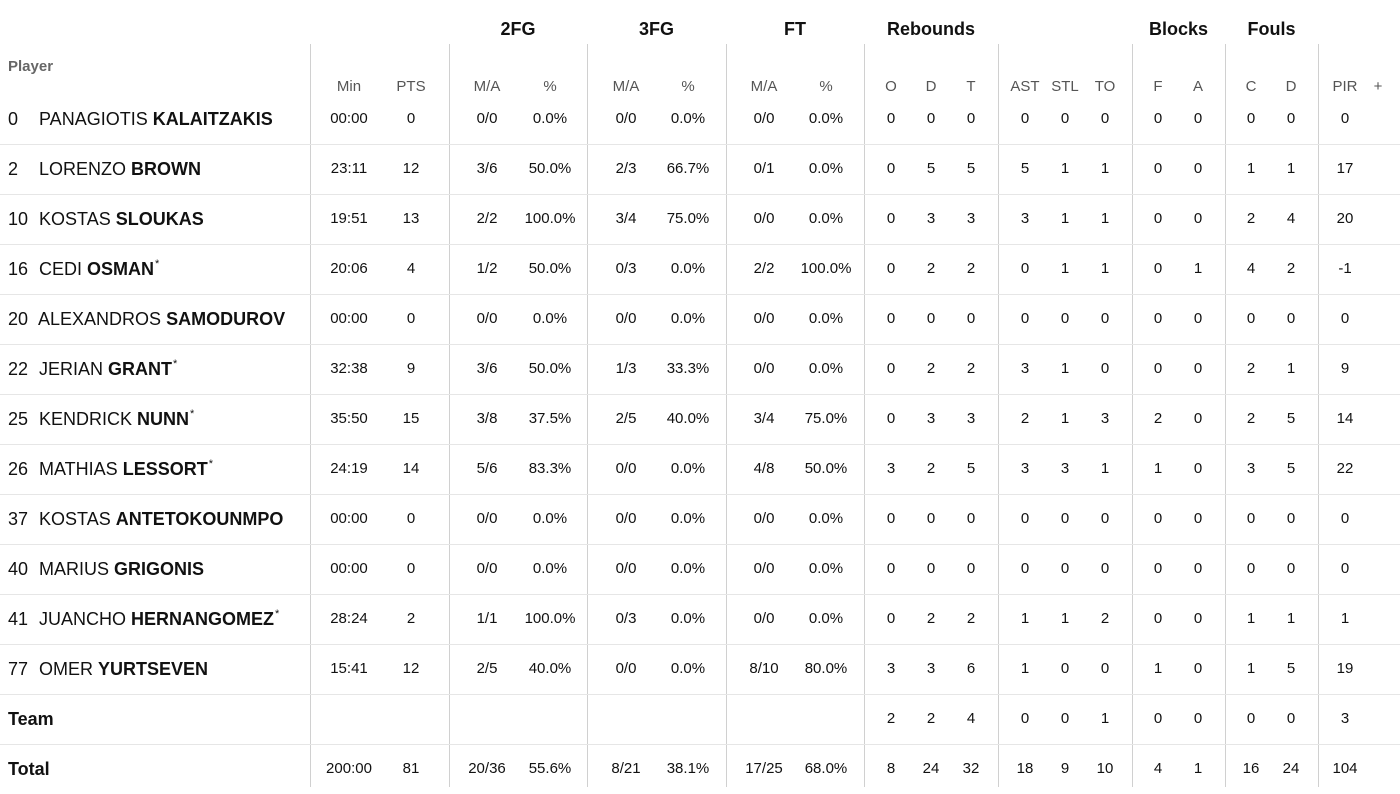  What do you see at coordinates (826, 318) in the screenshot?
I see `stat-cell-ft-pct: 0.0%` at bounding box center [826, 318].